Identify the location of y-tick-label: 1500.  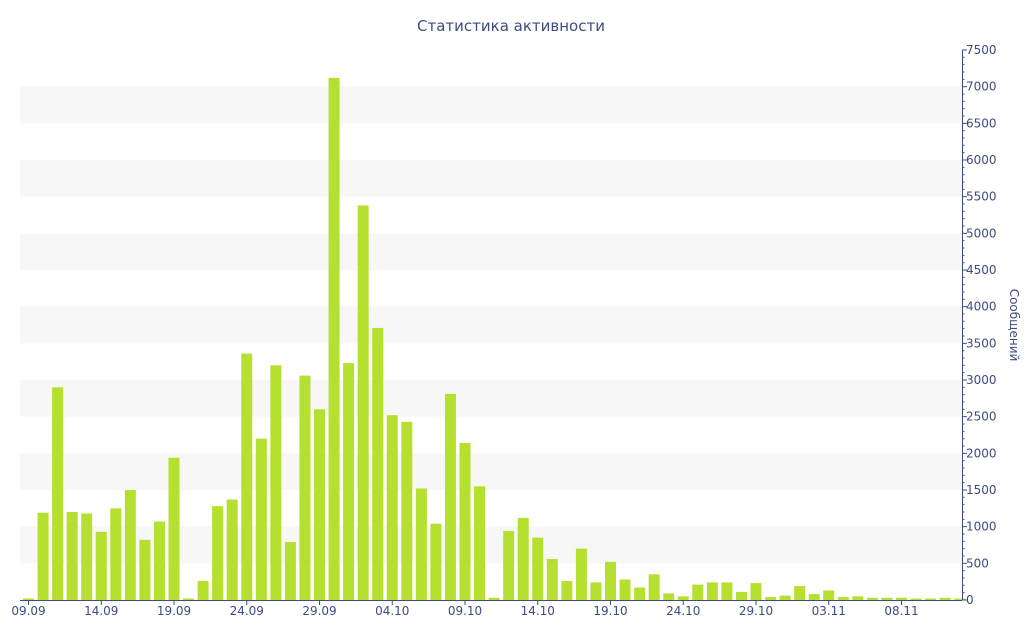
(981, 490).